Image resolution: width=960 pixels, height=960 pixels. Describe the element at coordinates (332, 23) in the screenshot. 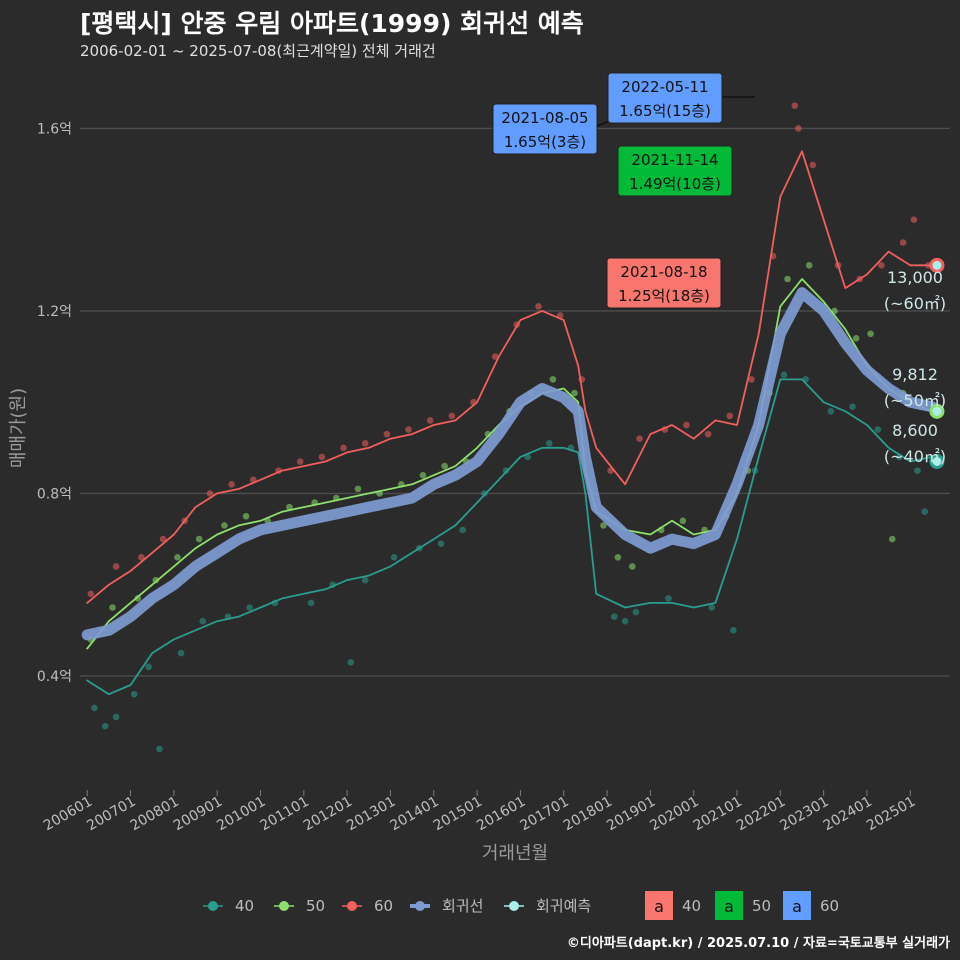

I see `chart-title: [평택시] 안중 우림 아파트(1999) 회귀선 예측` at that location.